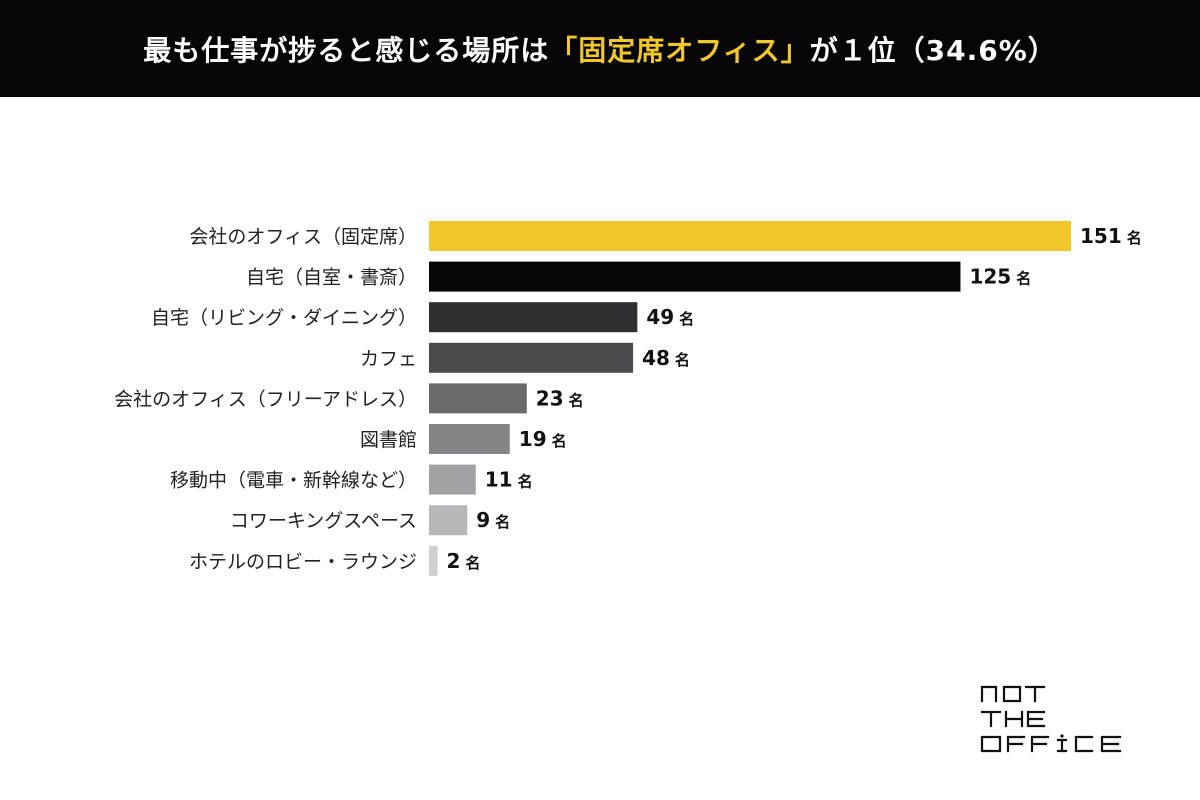  What do you see at coordinates (560, 398) in the screenshot?
I see `value-label: 23 名` at bounding box center [560, 398].